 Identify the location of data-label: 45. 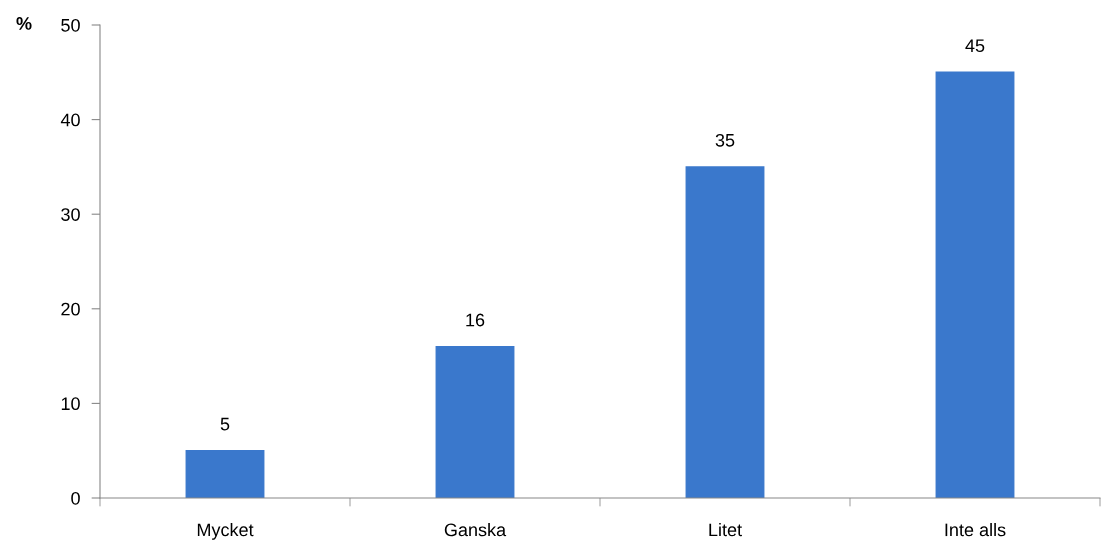
(975, 46).